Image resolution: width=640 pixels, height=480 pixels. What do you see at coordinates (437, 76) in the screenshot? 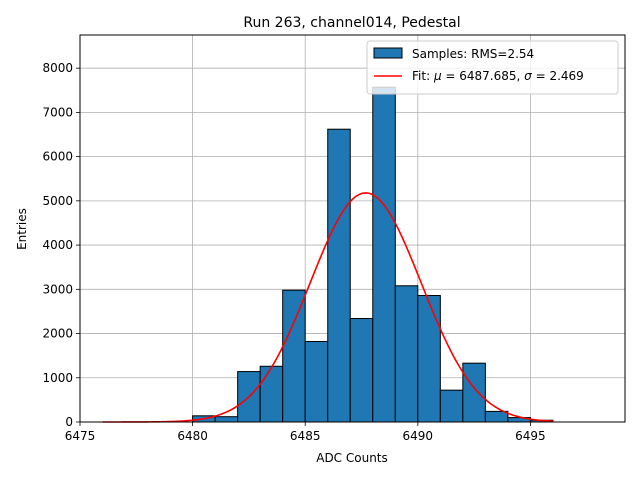
I see `legend-fit-symbol: μ` at bounding box center [437, 76].